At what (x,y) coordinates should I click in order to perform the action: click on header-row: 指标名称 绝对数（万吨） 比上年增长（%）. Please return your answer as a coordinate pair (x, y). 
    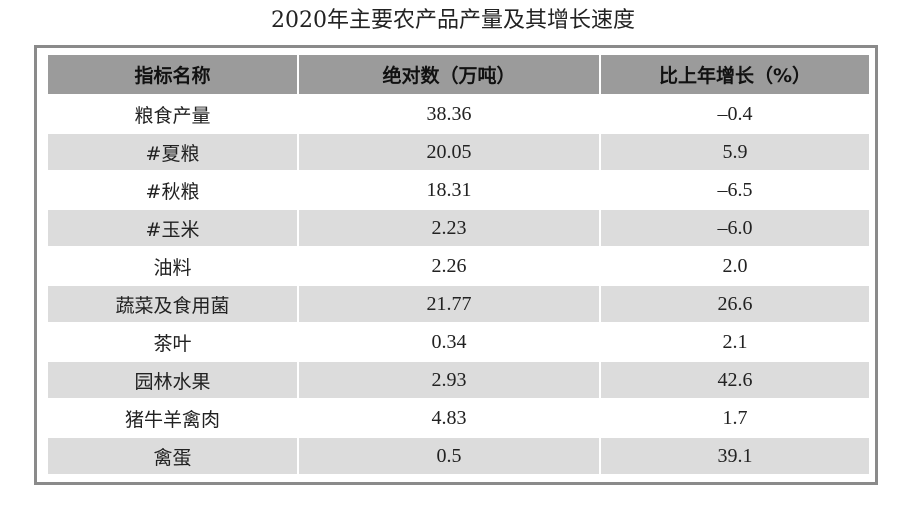
    Looking at the image, I should click on (458, 74).